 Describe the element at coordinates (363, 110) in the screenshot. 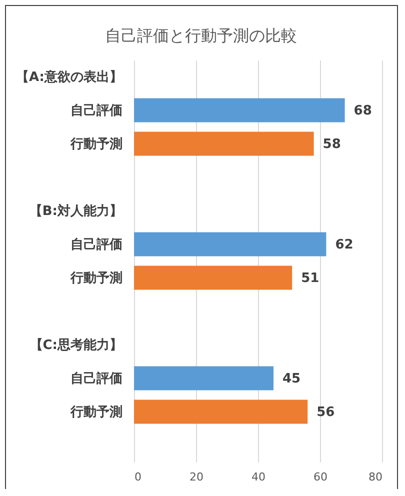

I see `data-label: 68` at that location.